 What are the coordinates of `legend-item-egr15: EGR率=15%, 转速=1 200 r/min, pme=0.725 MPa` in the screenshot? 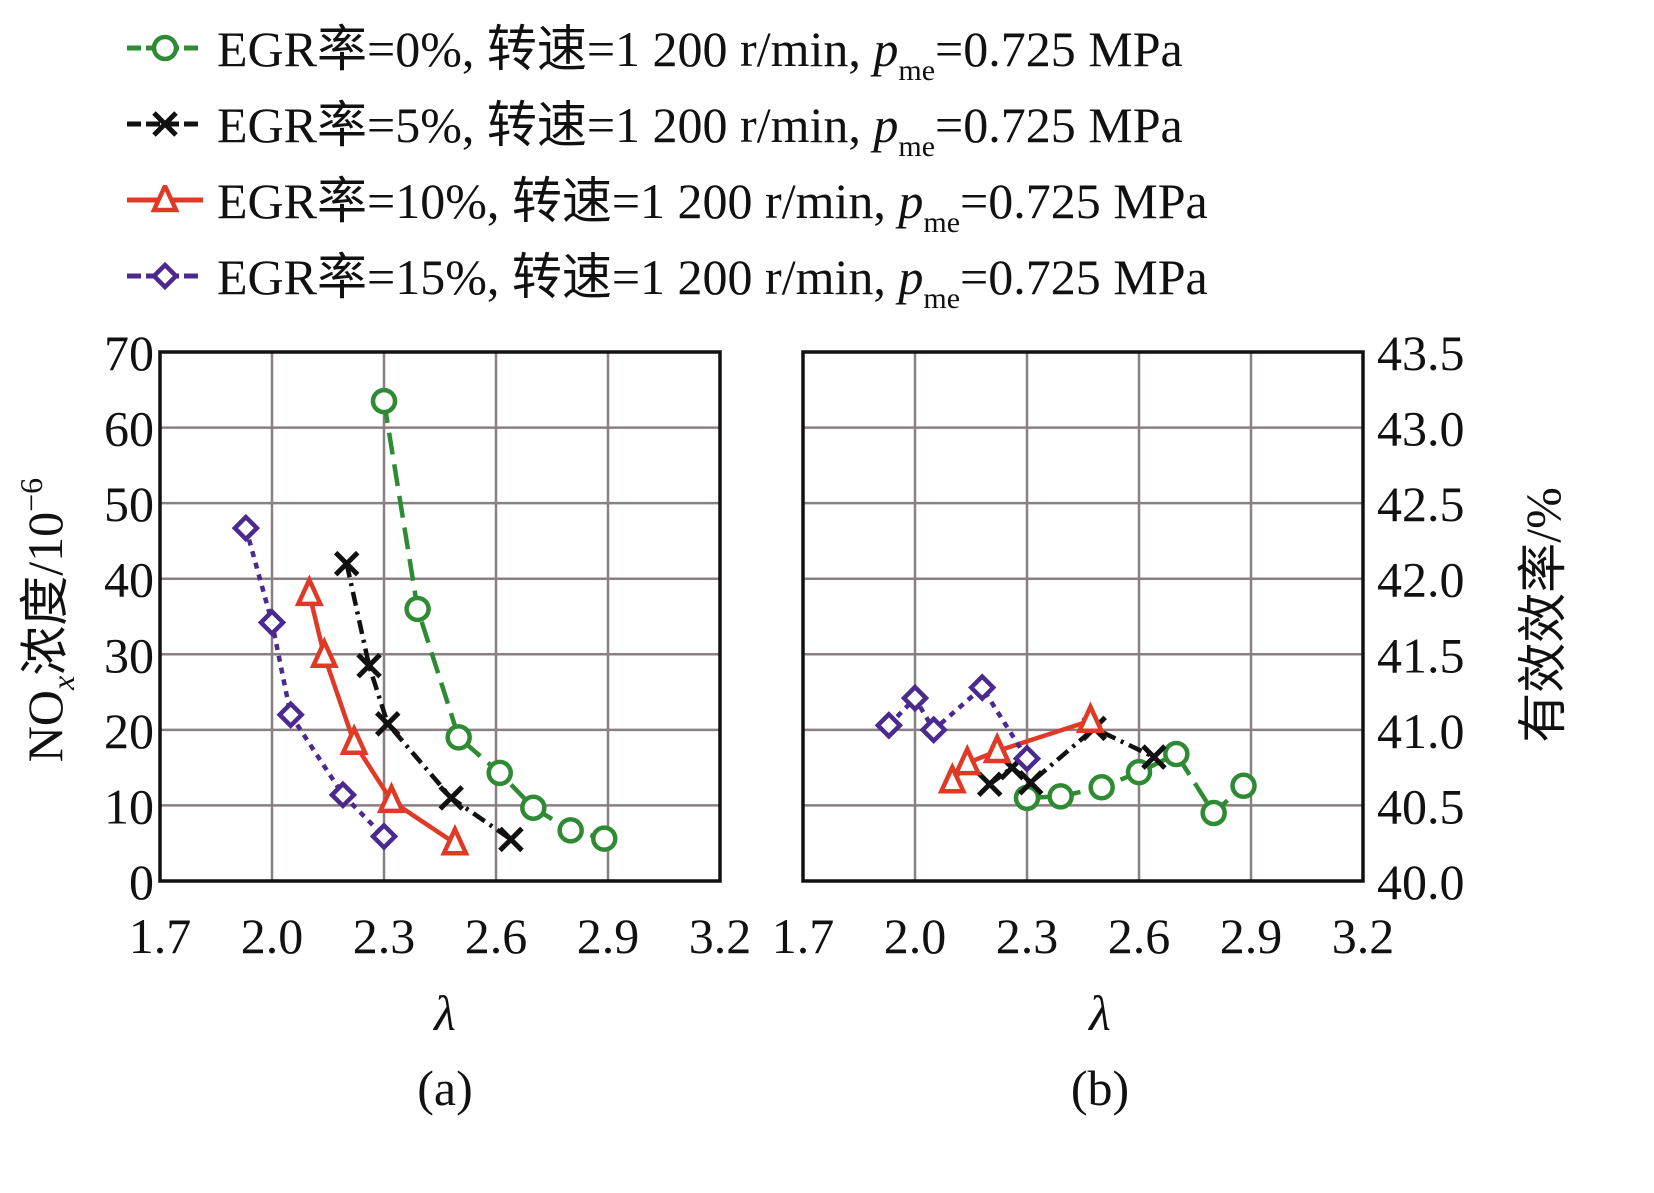 It's located at (666, 276).